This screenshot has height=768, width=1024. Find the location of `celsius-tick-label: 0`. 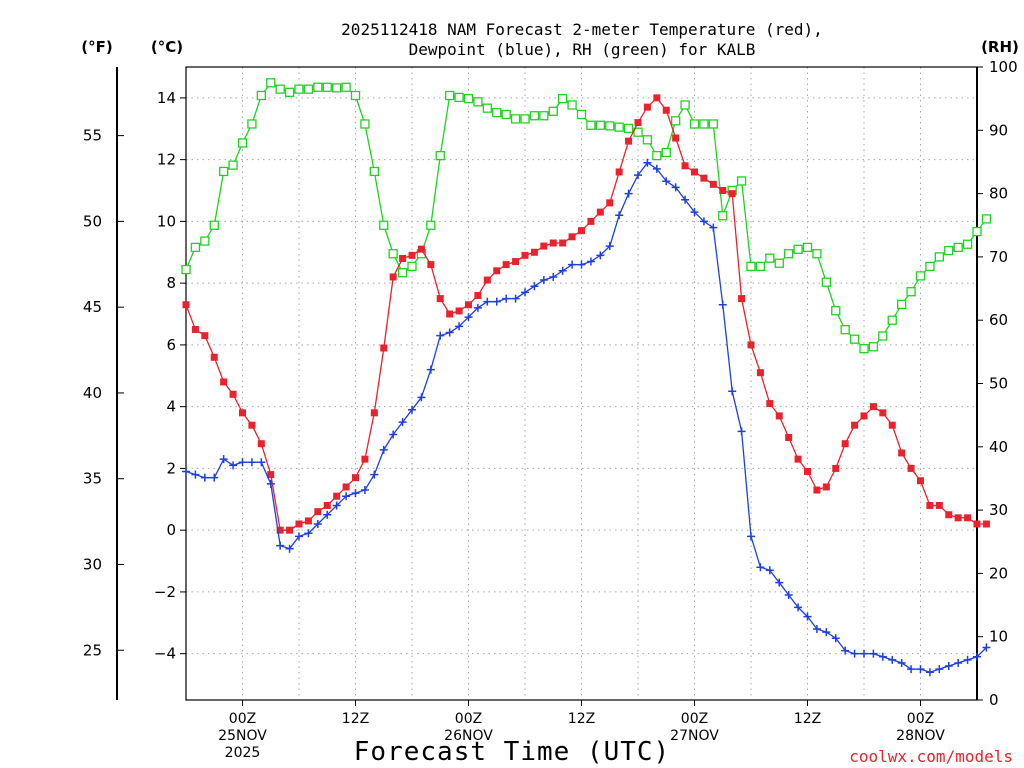

celsius-tick-label: 0 is located at coordinates (171, 530).